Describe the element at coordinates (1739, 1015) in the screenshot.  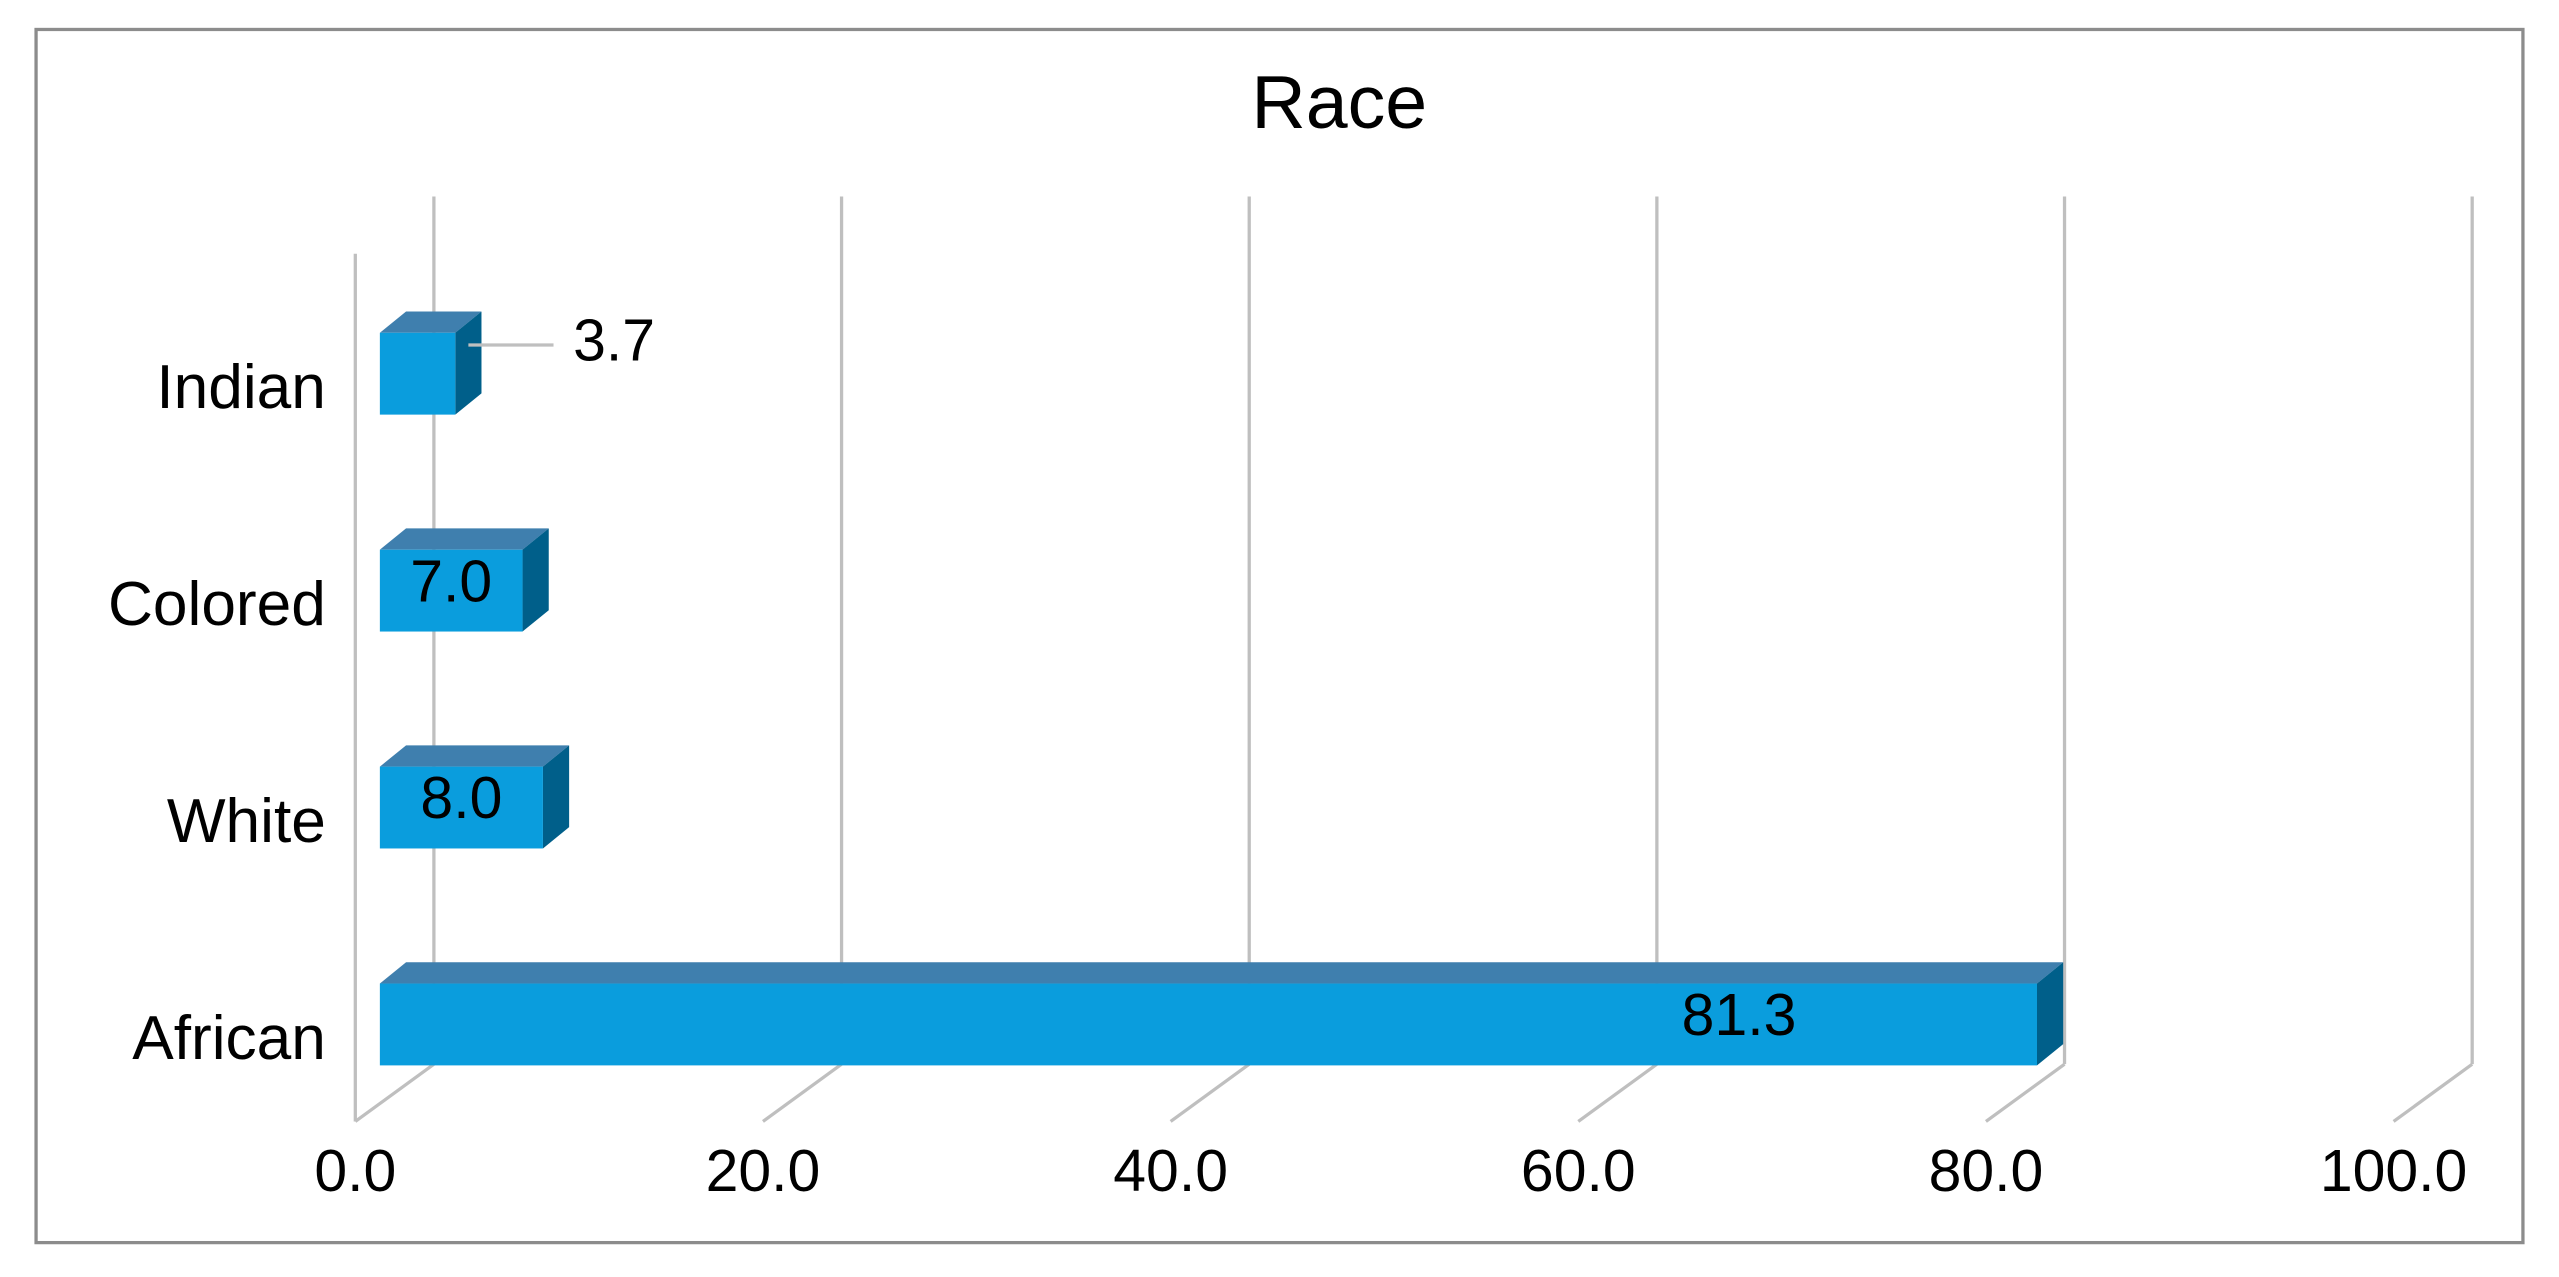
I see `data-label: 81.3` at that location.